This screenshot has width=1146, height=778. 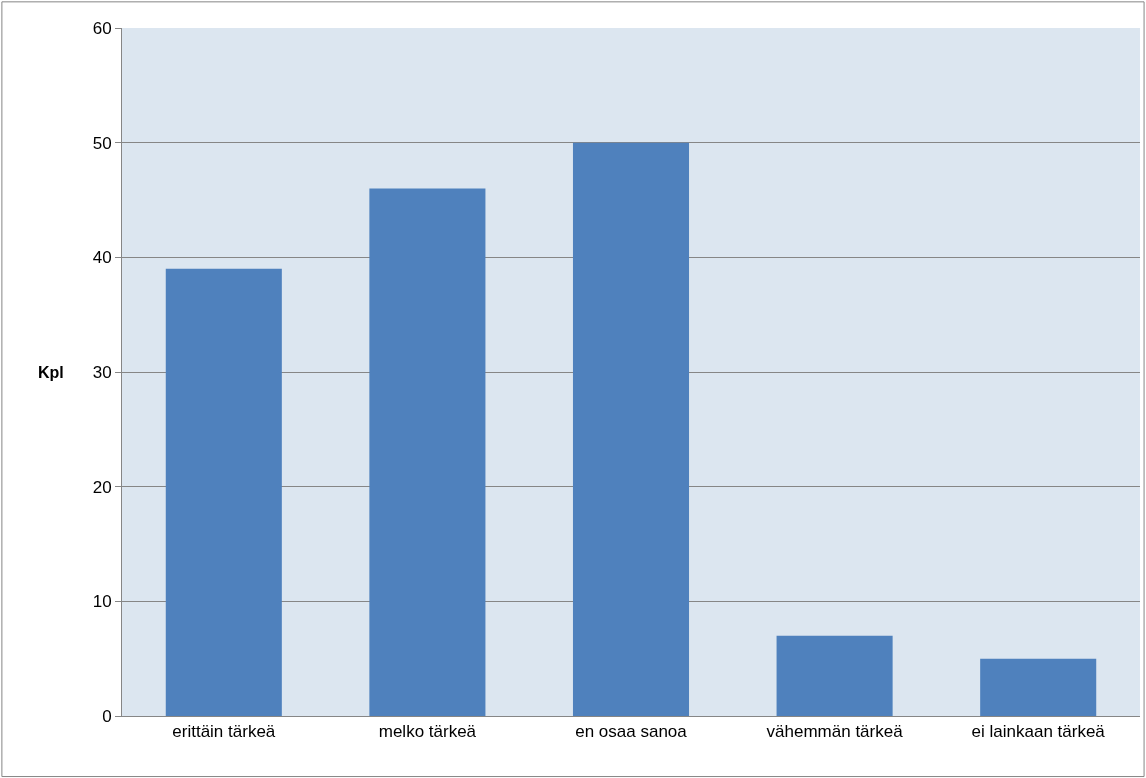 What do you see at coordinates (102, 372) in the screenshot?
I see `y-tick-label: 30` at bounding box center [102, 372].